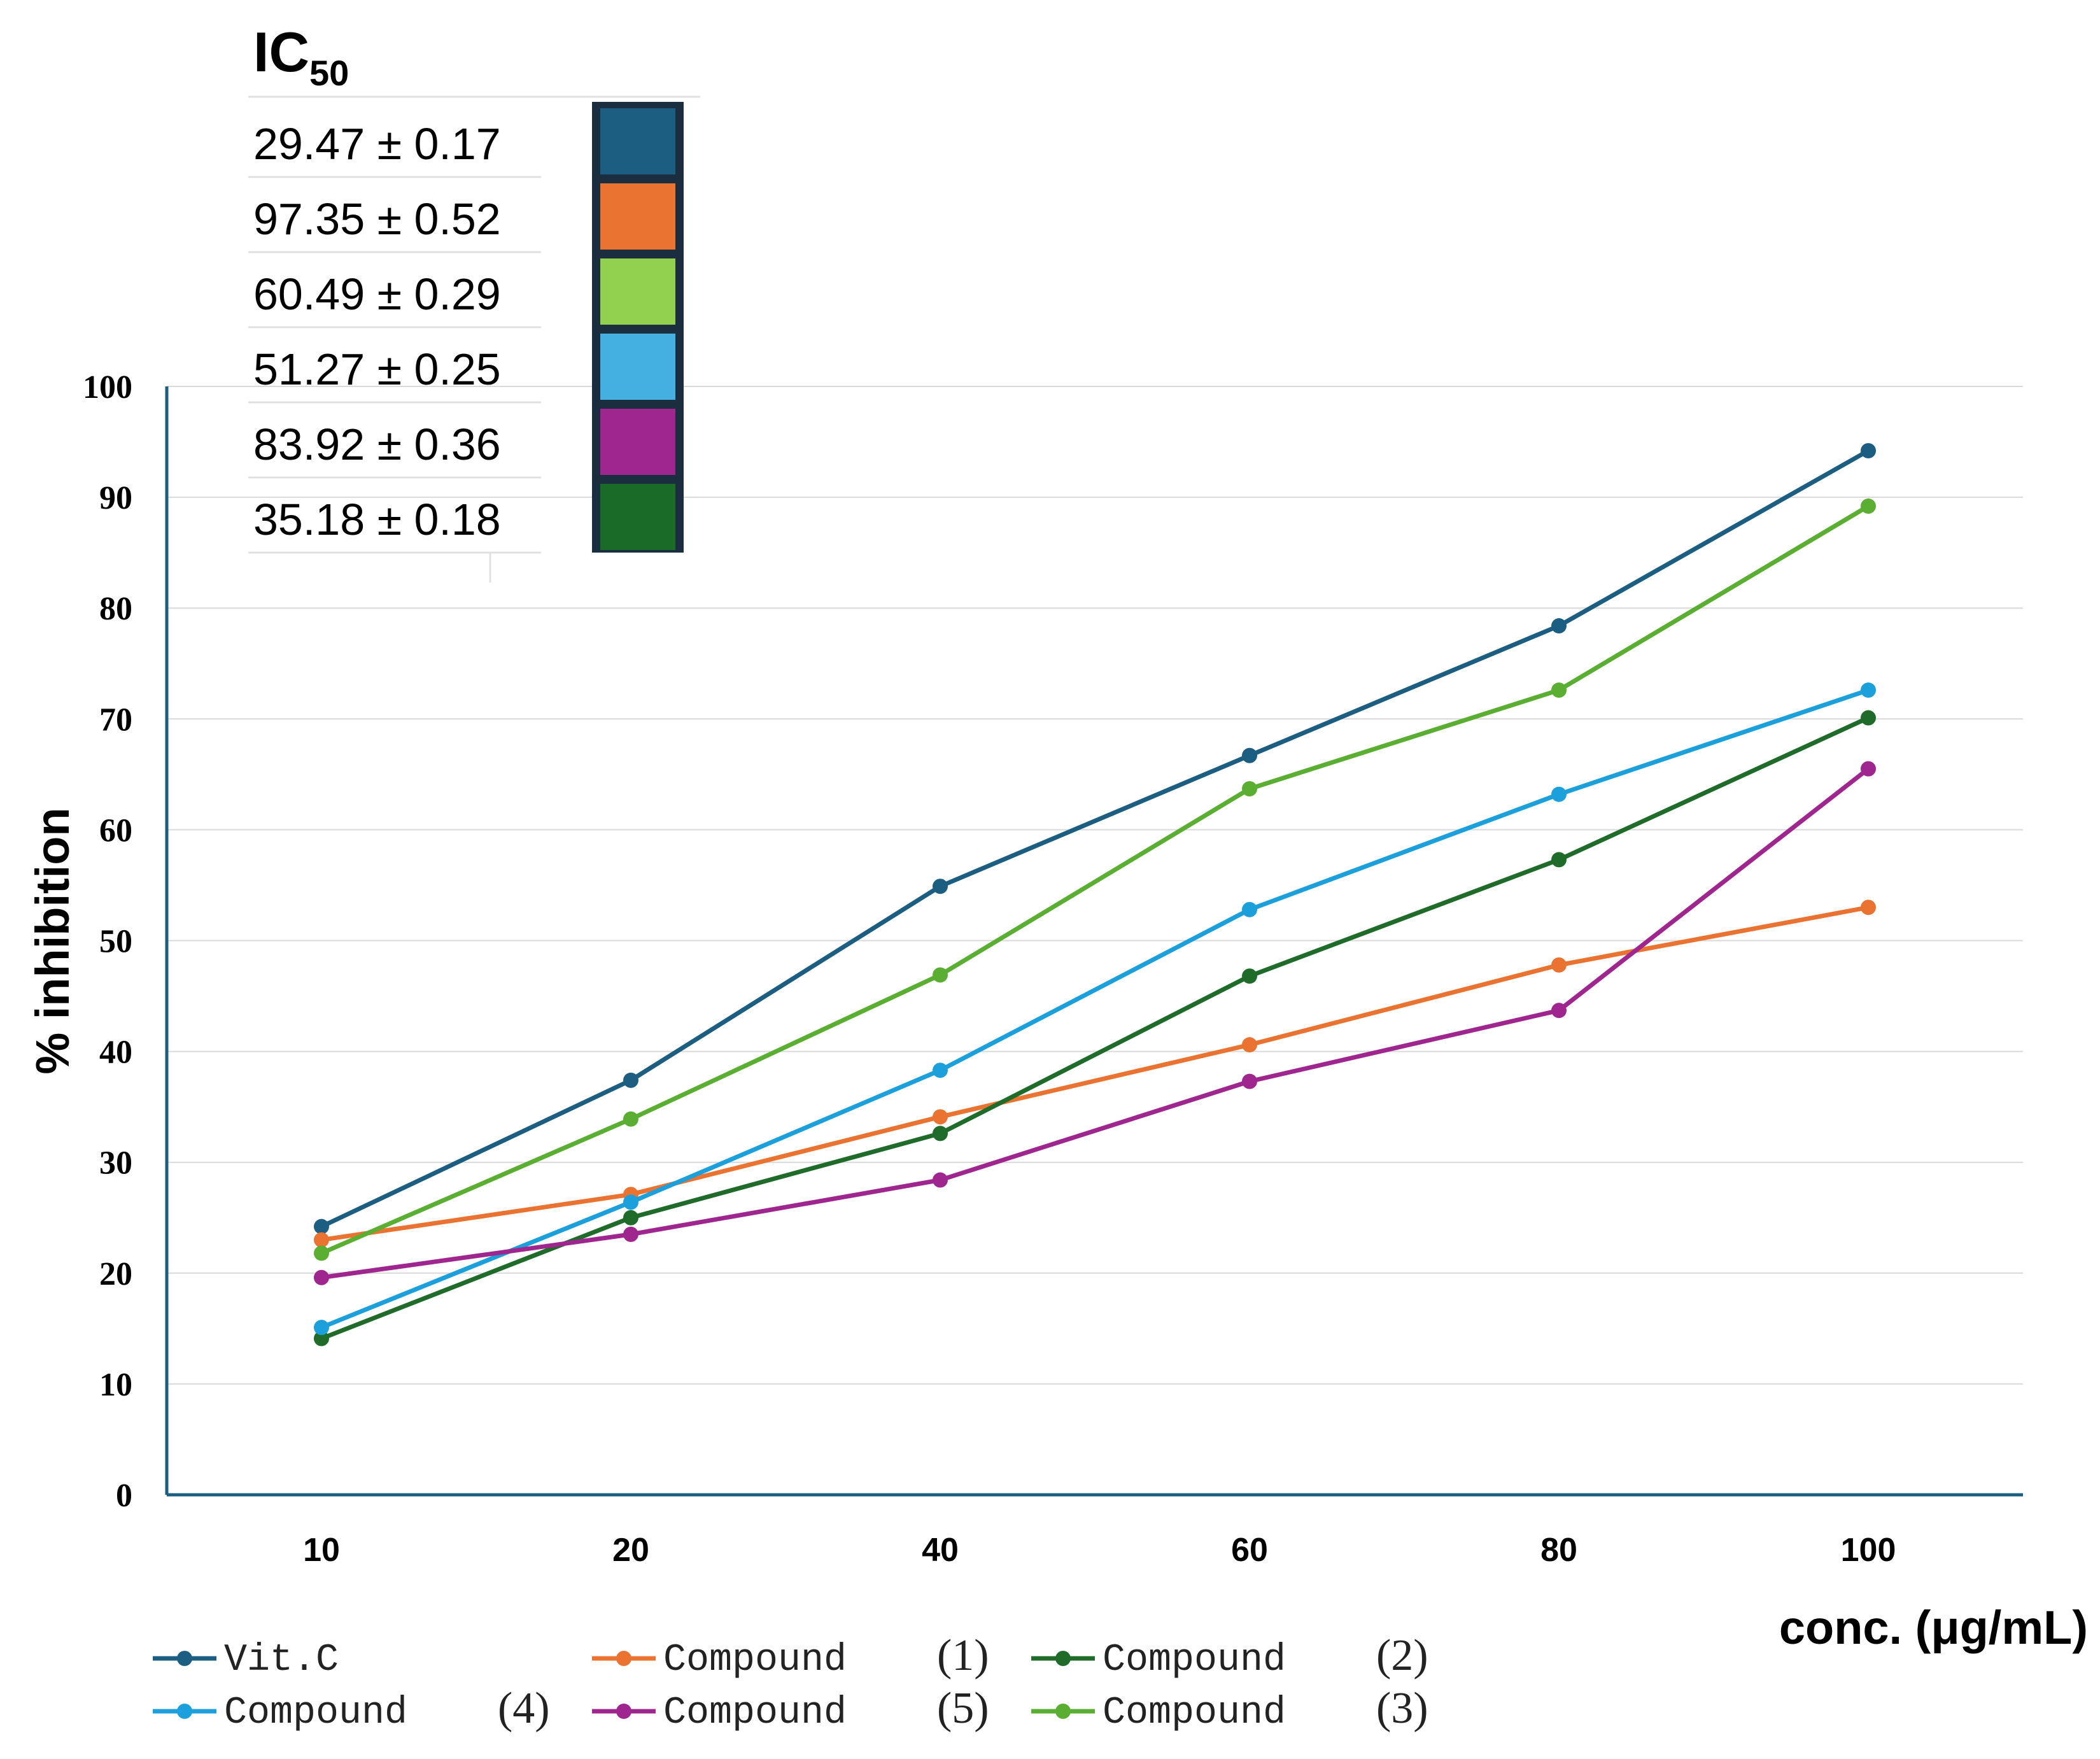 This screenshot has height=1759, width=2100. I want to click on ic50-swatch-frame, so click(638, 327).